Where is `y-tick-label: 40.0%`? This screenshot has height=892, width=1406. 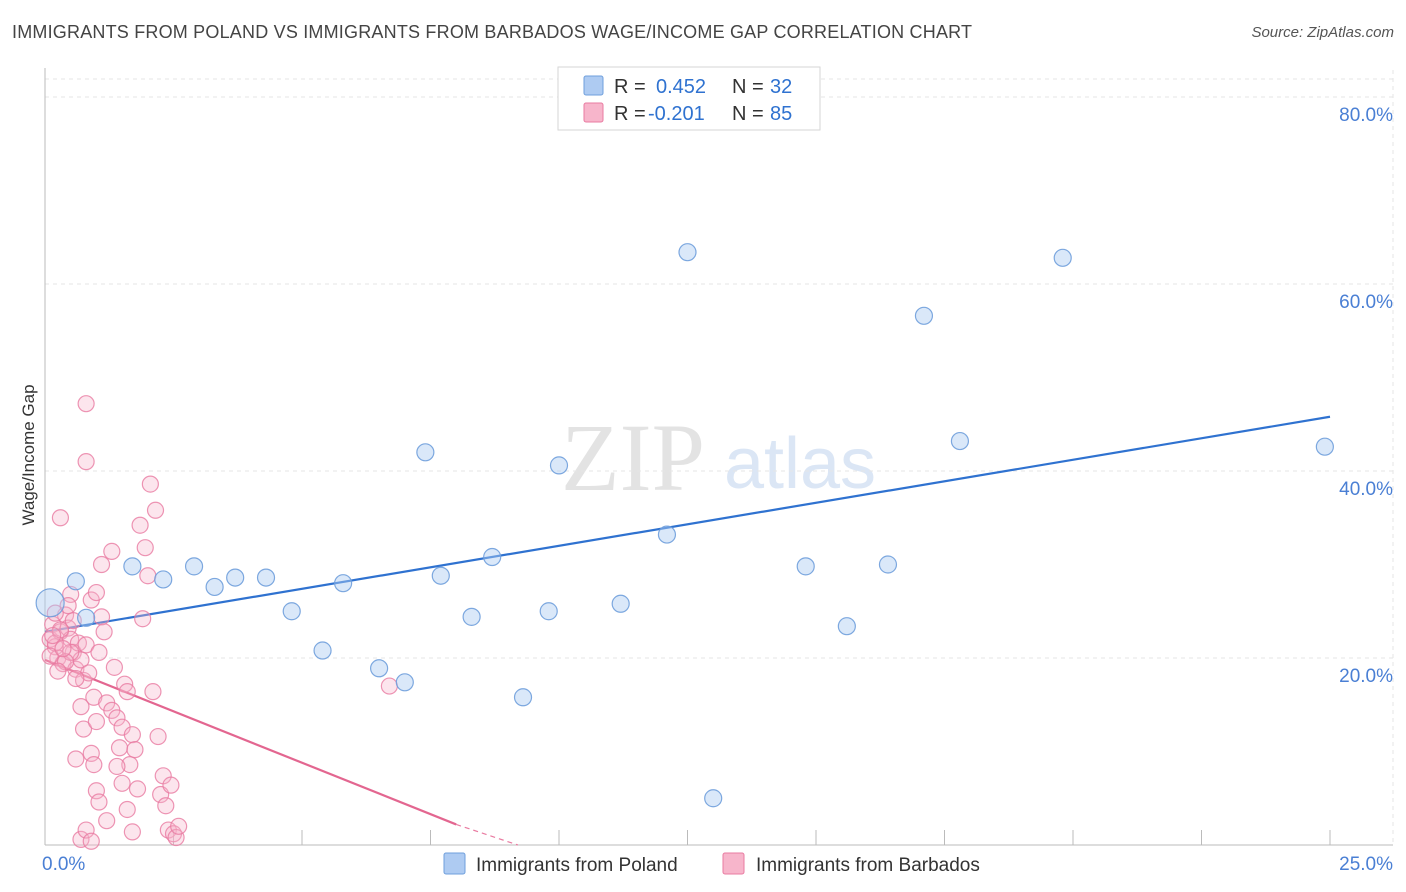 y-tick-label: 40.0% is located at coordinates (1366, 489).